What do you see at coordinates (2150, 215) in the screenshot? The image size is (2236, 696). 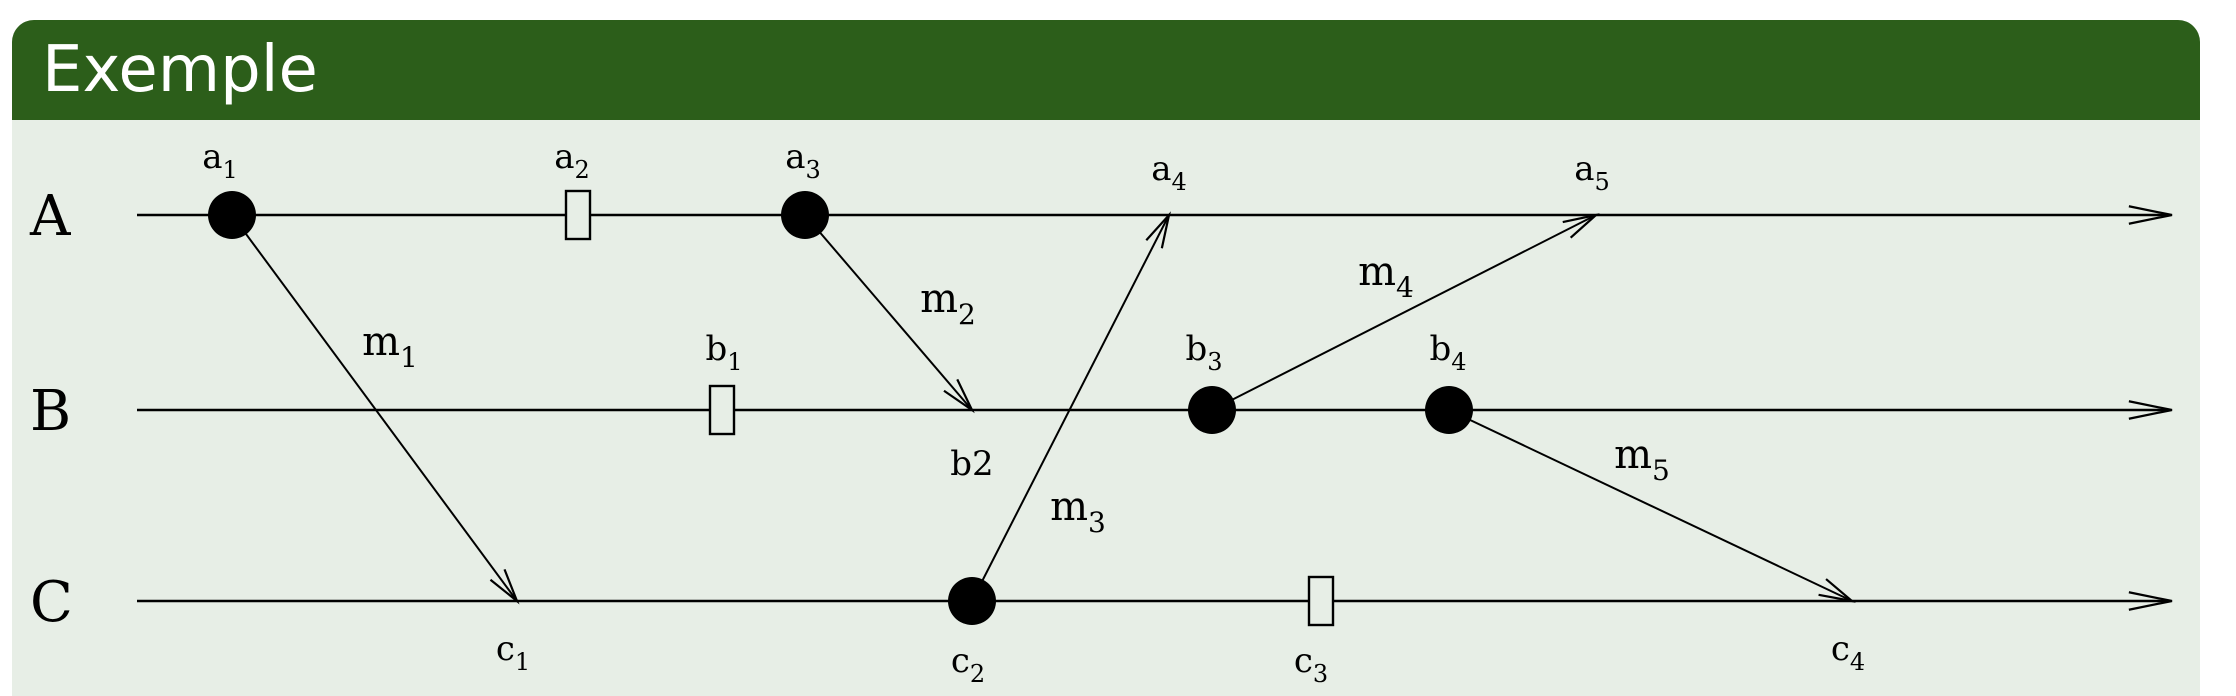 I see `timeline-arrowhead-a` at bounding box center [2150, 215].